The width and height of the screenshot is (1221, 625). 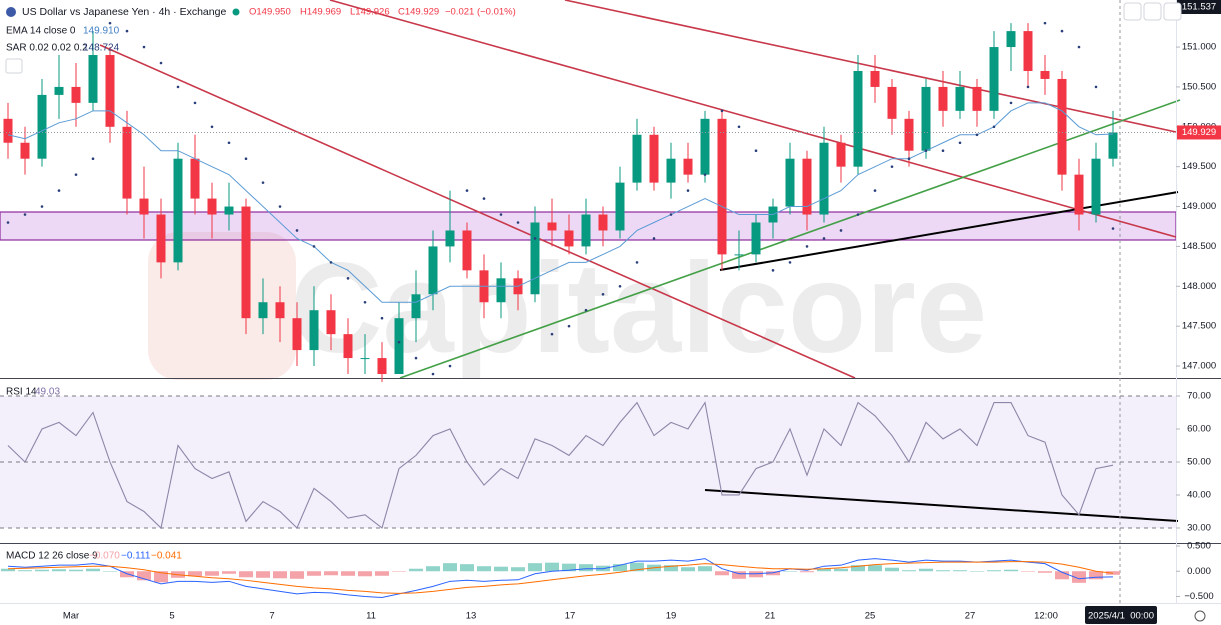 What do you see at coordinates (41, 31) in the screenshot?
I see `indicator-name: EMA 14 close 0` at bounding box center [41, 31].